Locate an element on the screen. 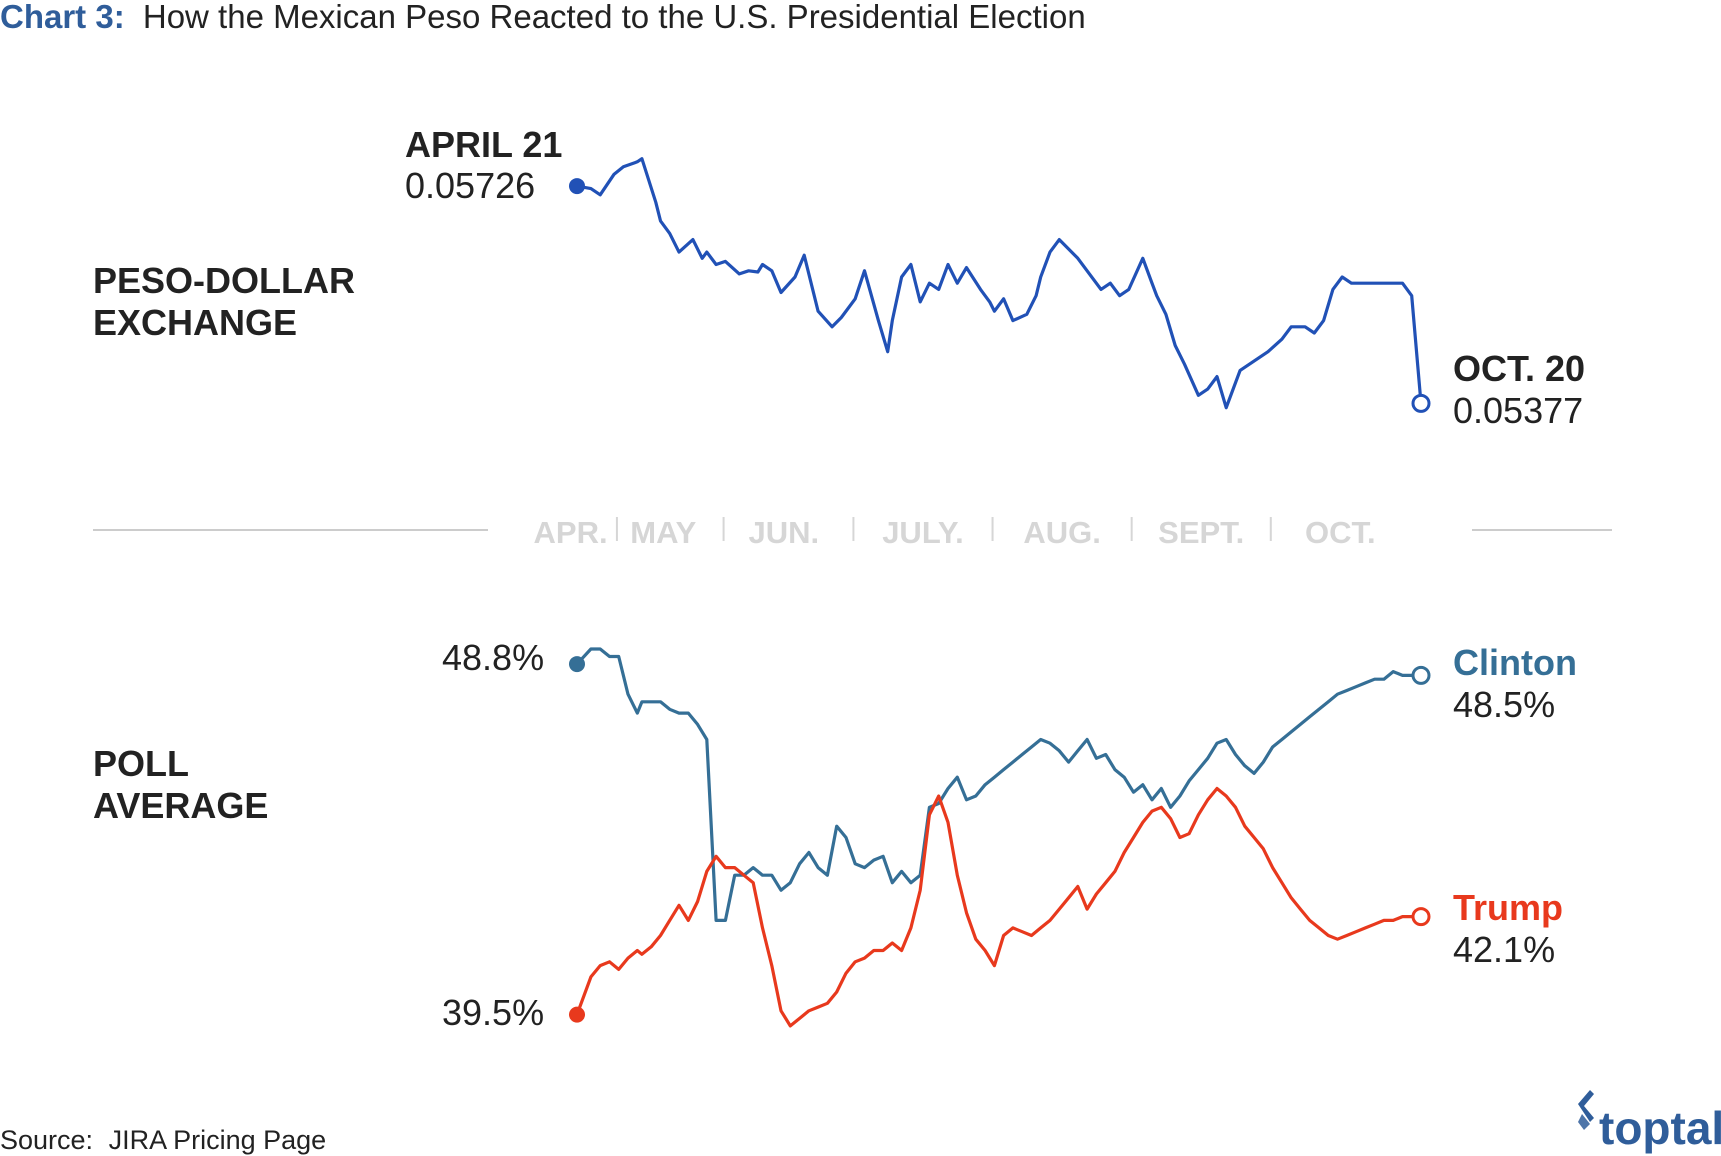 The image size is (1721, 1156). toptal-logo-icon is located at coordinates (1586, 1110).